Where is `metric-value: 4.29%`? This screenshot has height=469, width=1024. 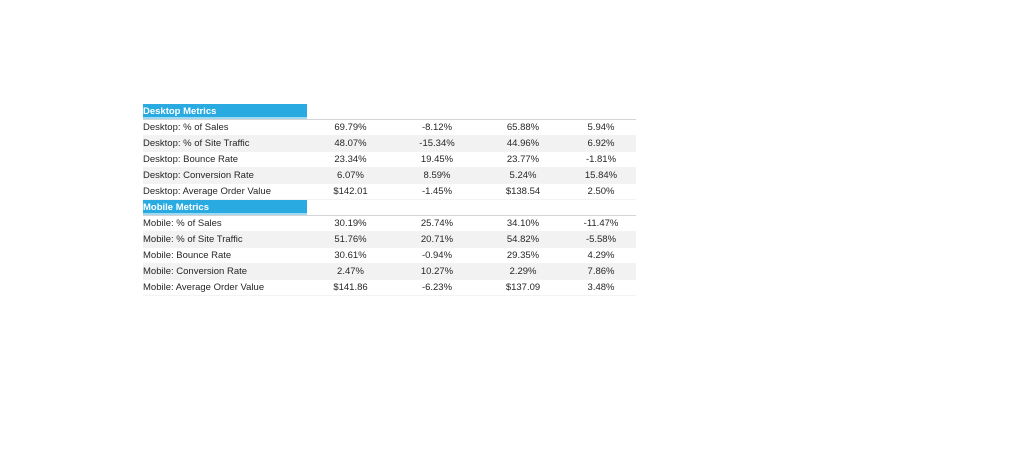
metric-value: 4.29% is located at coordinates (601, 255).